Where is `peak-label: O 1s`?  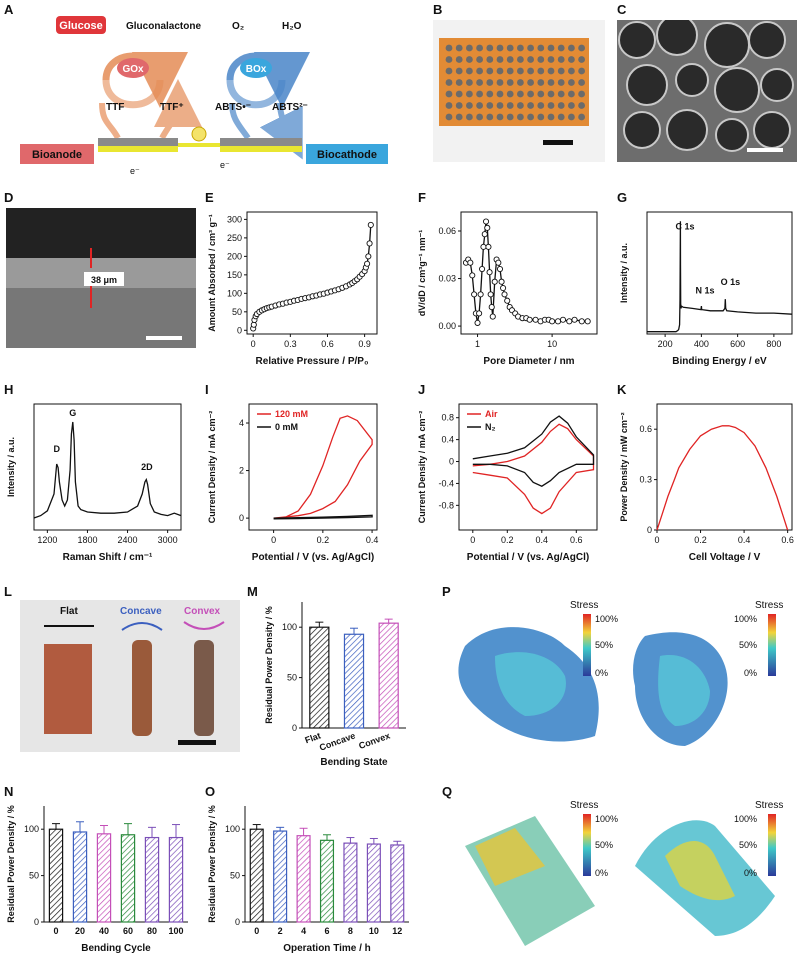 peak-label: O 1s is located at coordinates (731, 282).